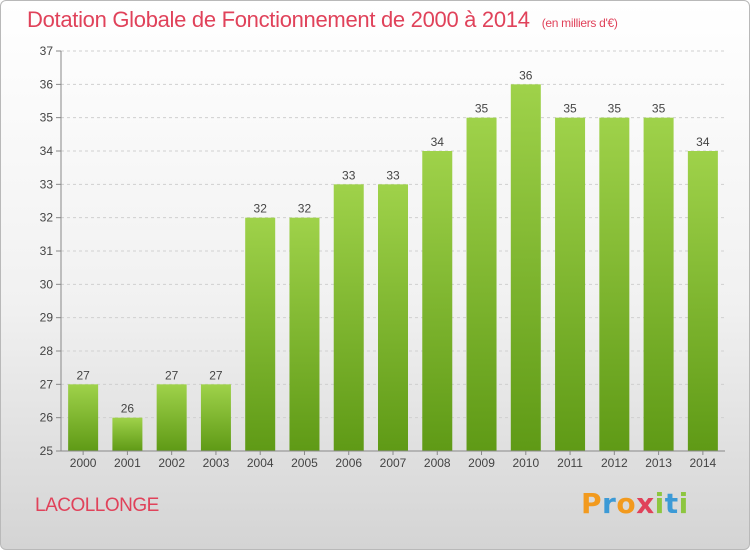 This screenshot has height=550, width=750. What do you see at coordinates (614, 463) in the screenshot?
I see `x-tick-label: 2012` at bounding box center [614, 463].